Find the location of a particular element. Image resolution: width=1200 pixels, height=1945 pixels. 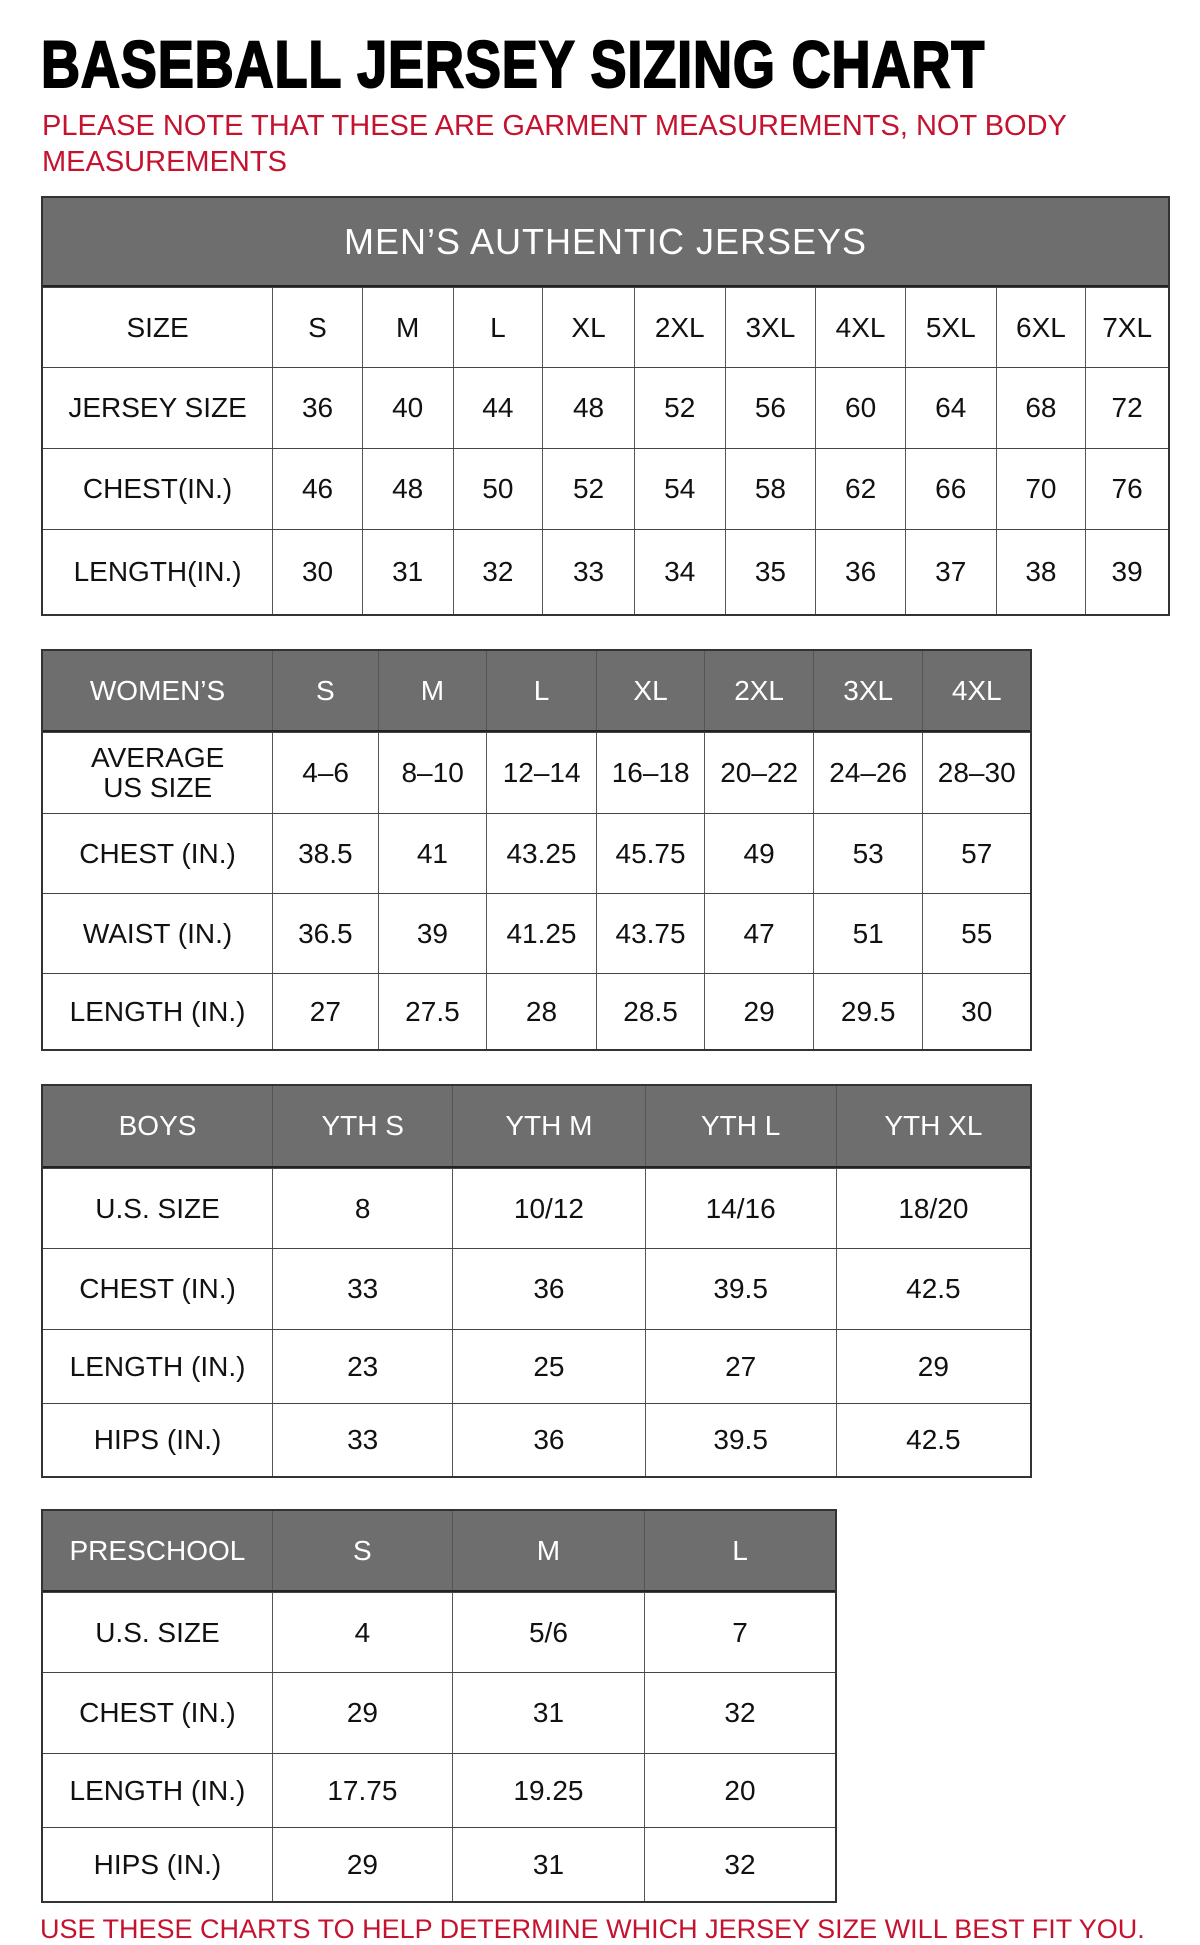

page-title: BASEBALL JERSEY SIZING CHART is located at coordinates (513, 64).